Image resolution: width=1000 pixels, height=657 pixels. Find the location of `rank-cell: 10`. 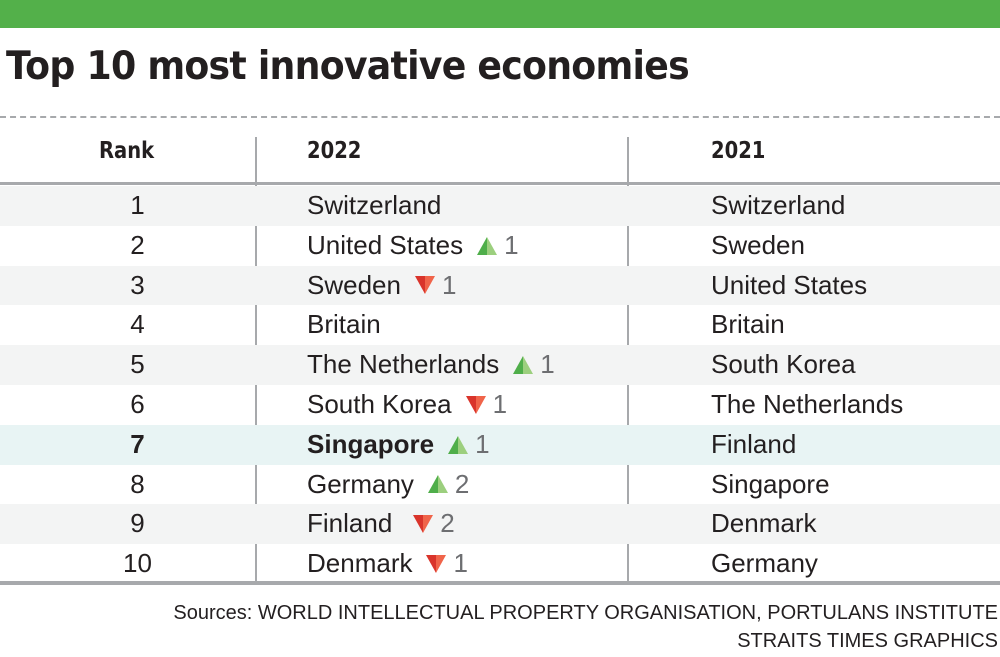

rank-cell: 10 is located at coordinates (137, 563).